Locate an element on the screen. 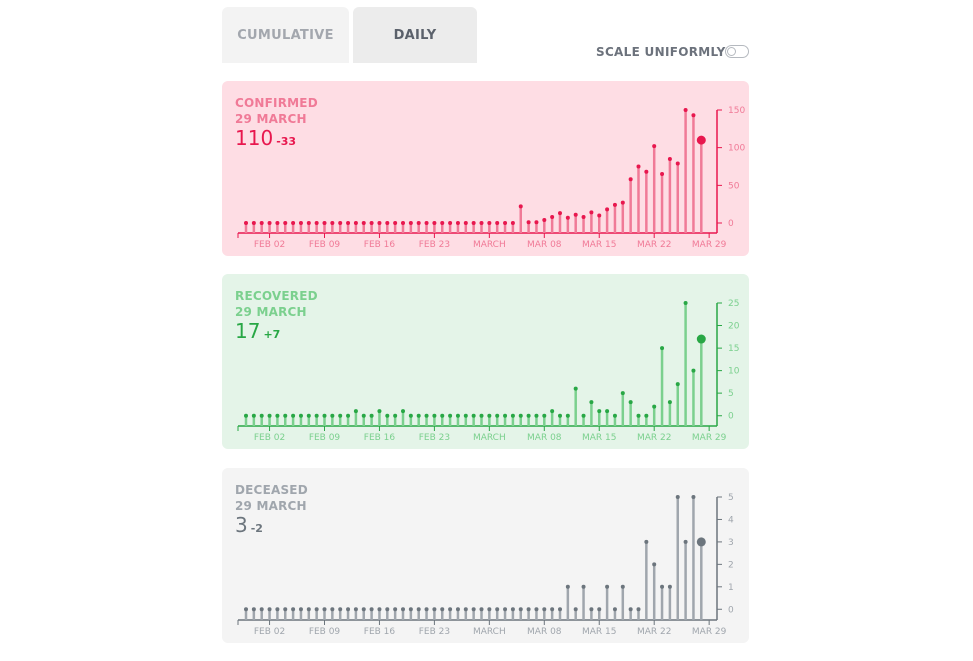 This screenshot has height=661, width=973. confirmed-x-tick-label: FEB 09 is located at coordinates (325, 245).